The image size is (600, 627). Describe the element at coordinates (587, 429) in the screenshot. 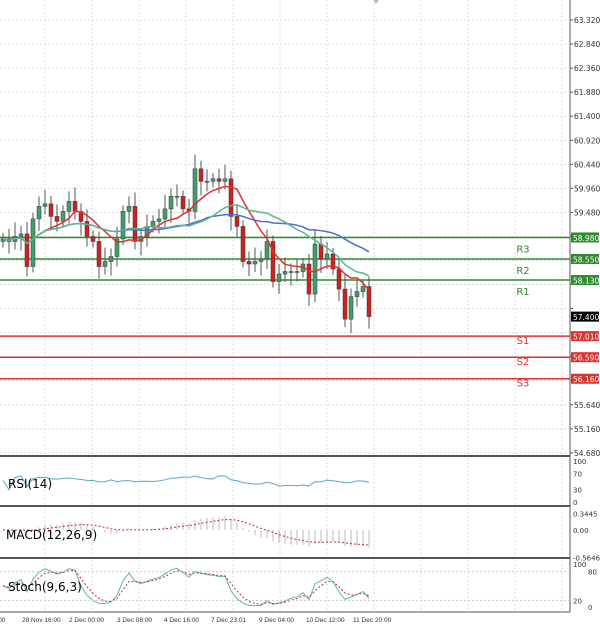

I see `price-tick-label: 55.160` at that location.